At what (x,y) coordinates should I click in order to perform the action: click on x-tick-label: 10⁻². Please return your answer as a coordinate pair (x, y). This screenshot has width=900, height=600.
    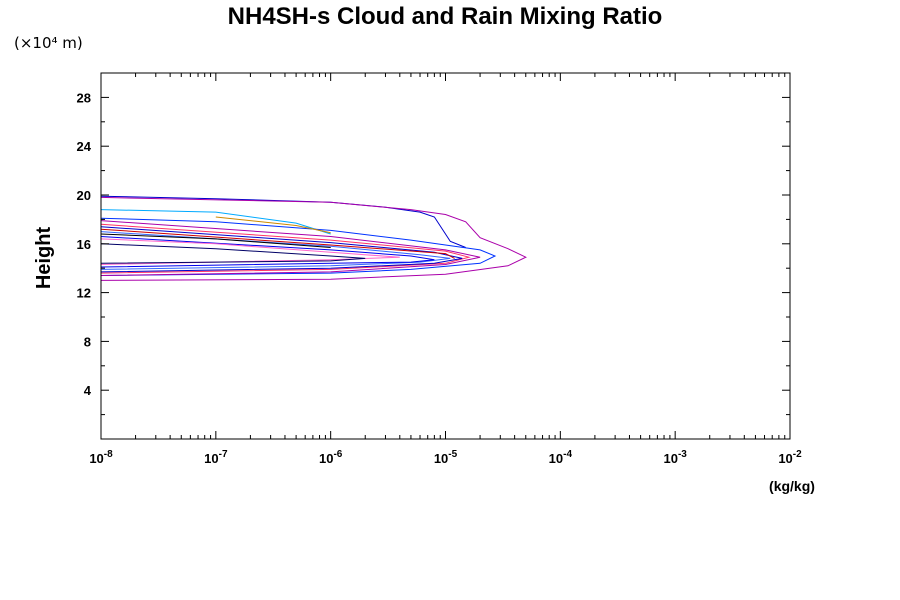
    Looking at the image, I should click on (790, 457).